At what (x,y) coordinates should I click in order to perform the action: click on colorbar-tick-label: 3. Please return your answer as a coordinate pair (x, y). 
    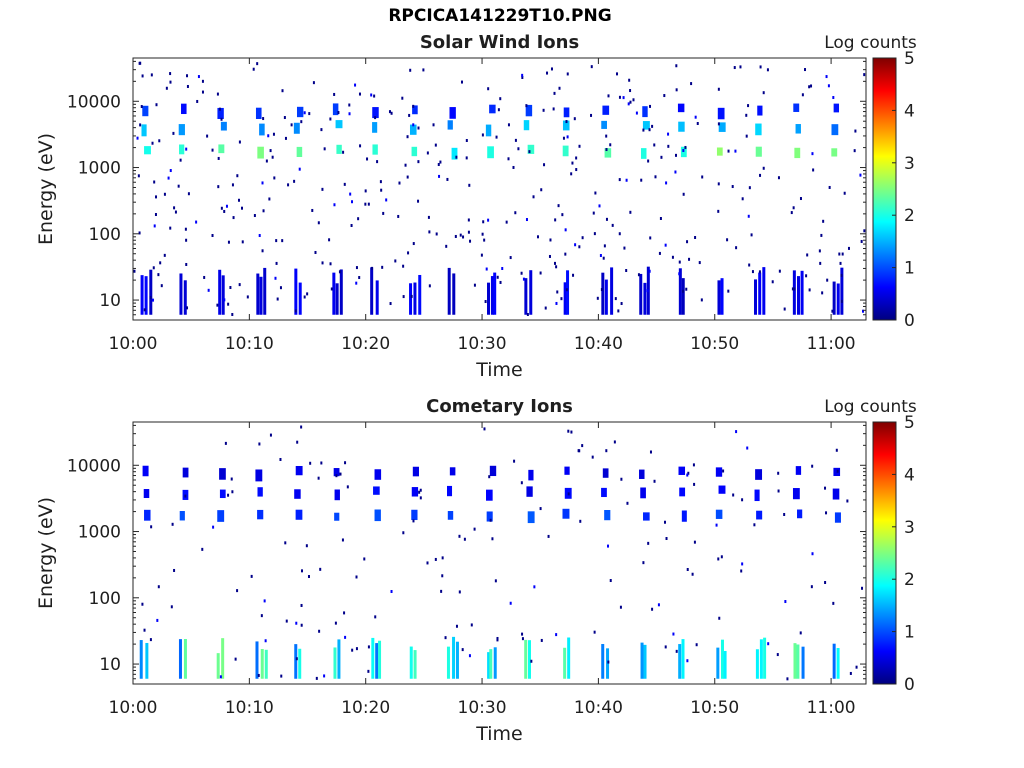
    Looking at the image, I should click on (909, 164).